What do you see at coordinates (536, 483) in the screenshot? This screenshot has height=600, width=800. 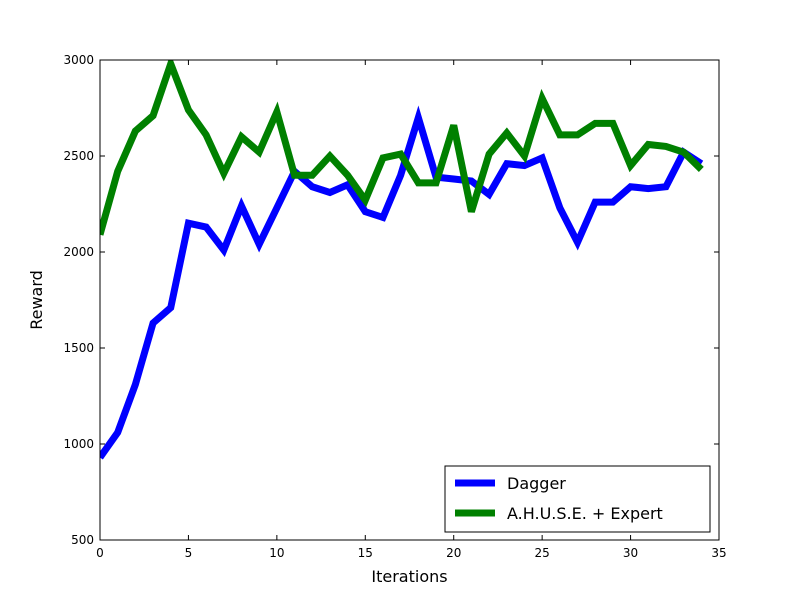 I see `legend-label: Dagger` at bounding box center [536, 483].